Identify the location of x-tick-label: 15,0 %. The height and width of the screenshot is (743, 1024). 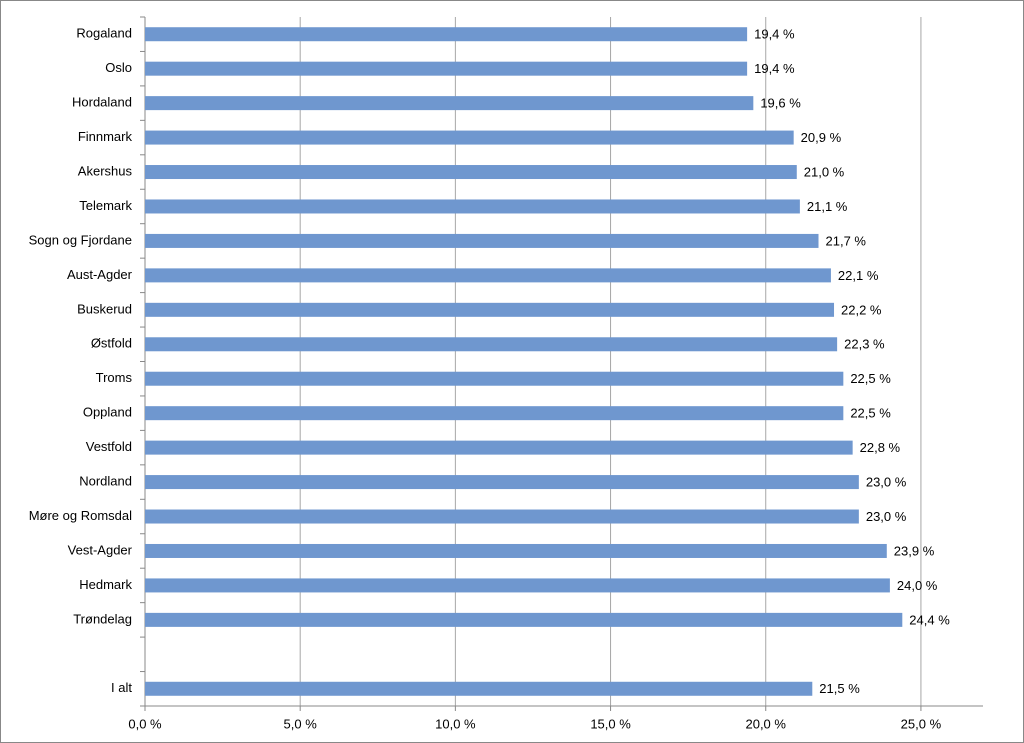
(610, 723).